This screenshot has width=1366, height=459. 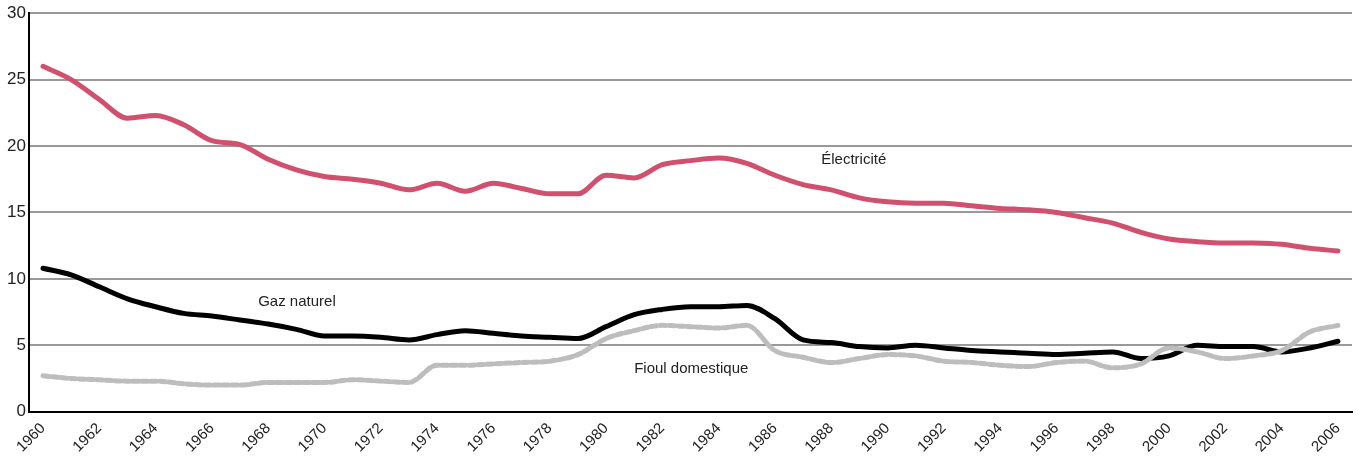 I want to click on y-tick-label: 20, so click(x=16, y=145).